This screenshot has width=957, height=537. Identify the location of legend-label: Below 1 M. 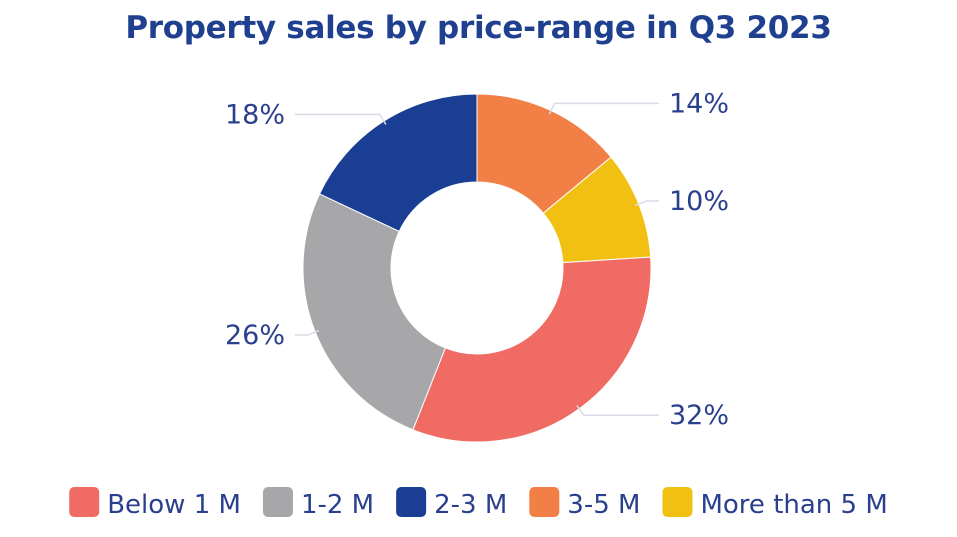
(174, 505).